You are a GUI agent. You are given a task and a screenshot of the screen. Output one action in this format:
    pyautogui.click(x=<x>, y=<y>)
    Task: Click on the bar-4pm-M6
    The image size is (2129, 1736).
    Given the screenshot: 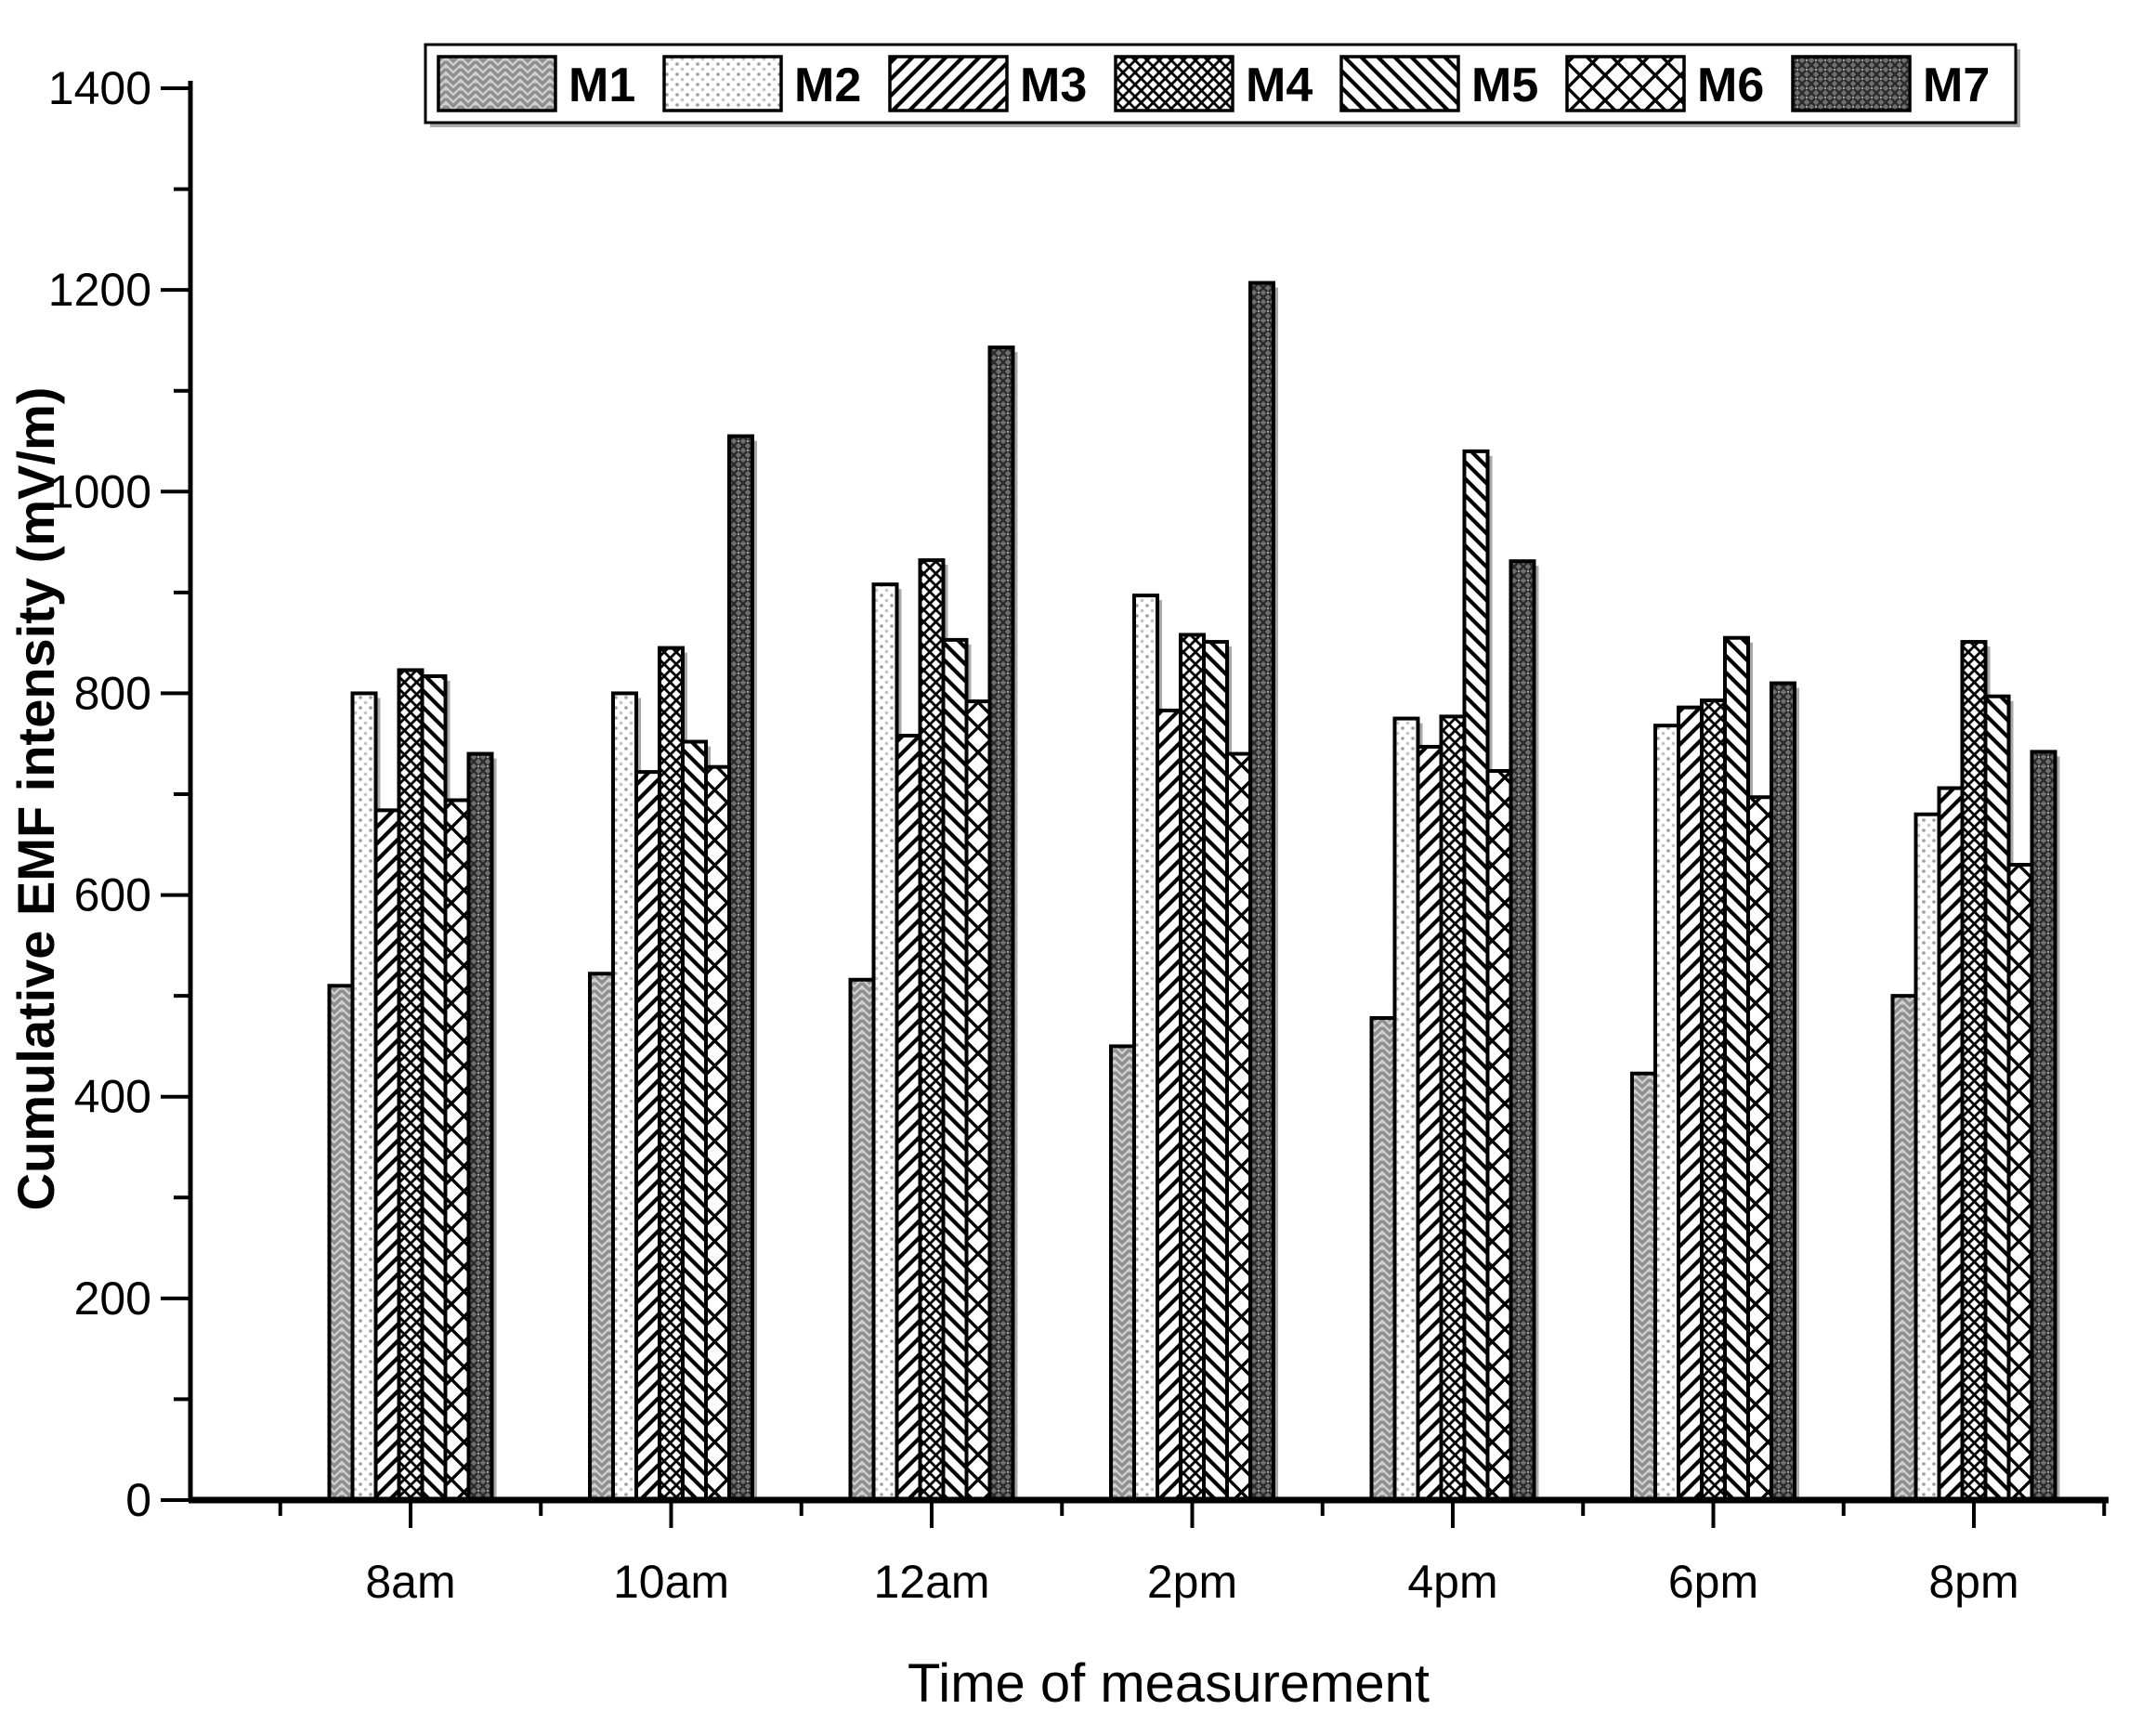 What is the action you would take?
    pyautogui.click(x=1499, y=1135)
    